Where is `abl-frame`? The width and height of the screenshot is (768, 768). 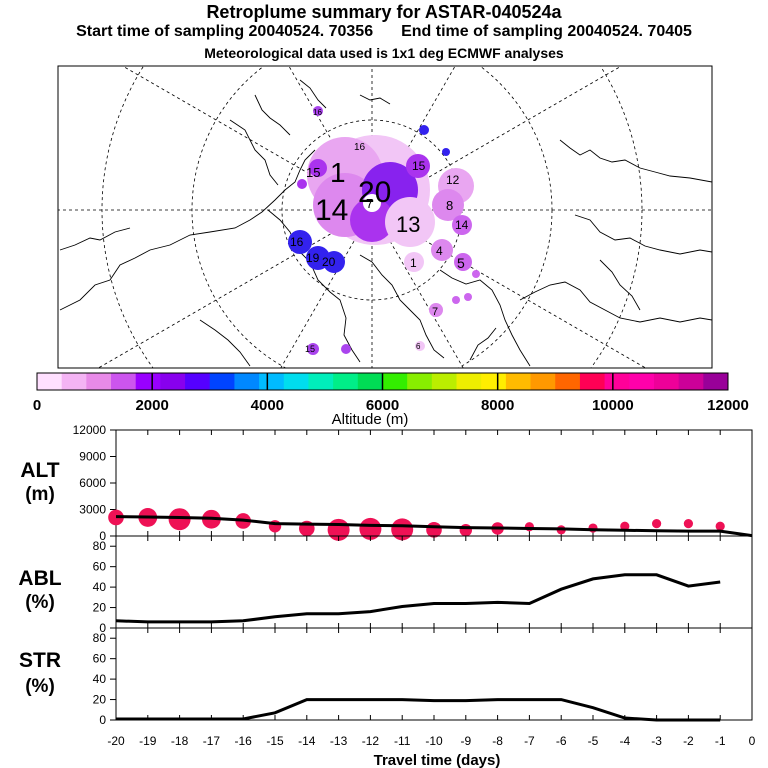
abl-frame is located at coordinates (434, 582).